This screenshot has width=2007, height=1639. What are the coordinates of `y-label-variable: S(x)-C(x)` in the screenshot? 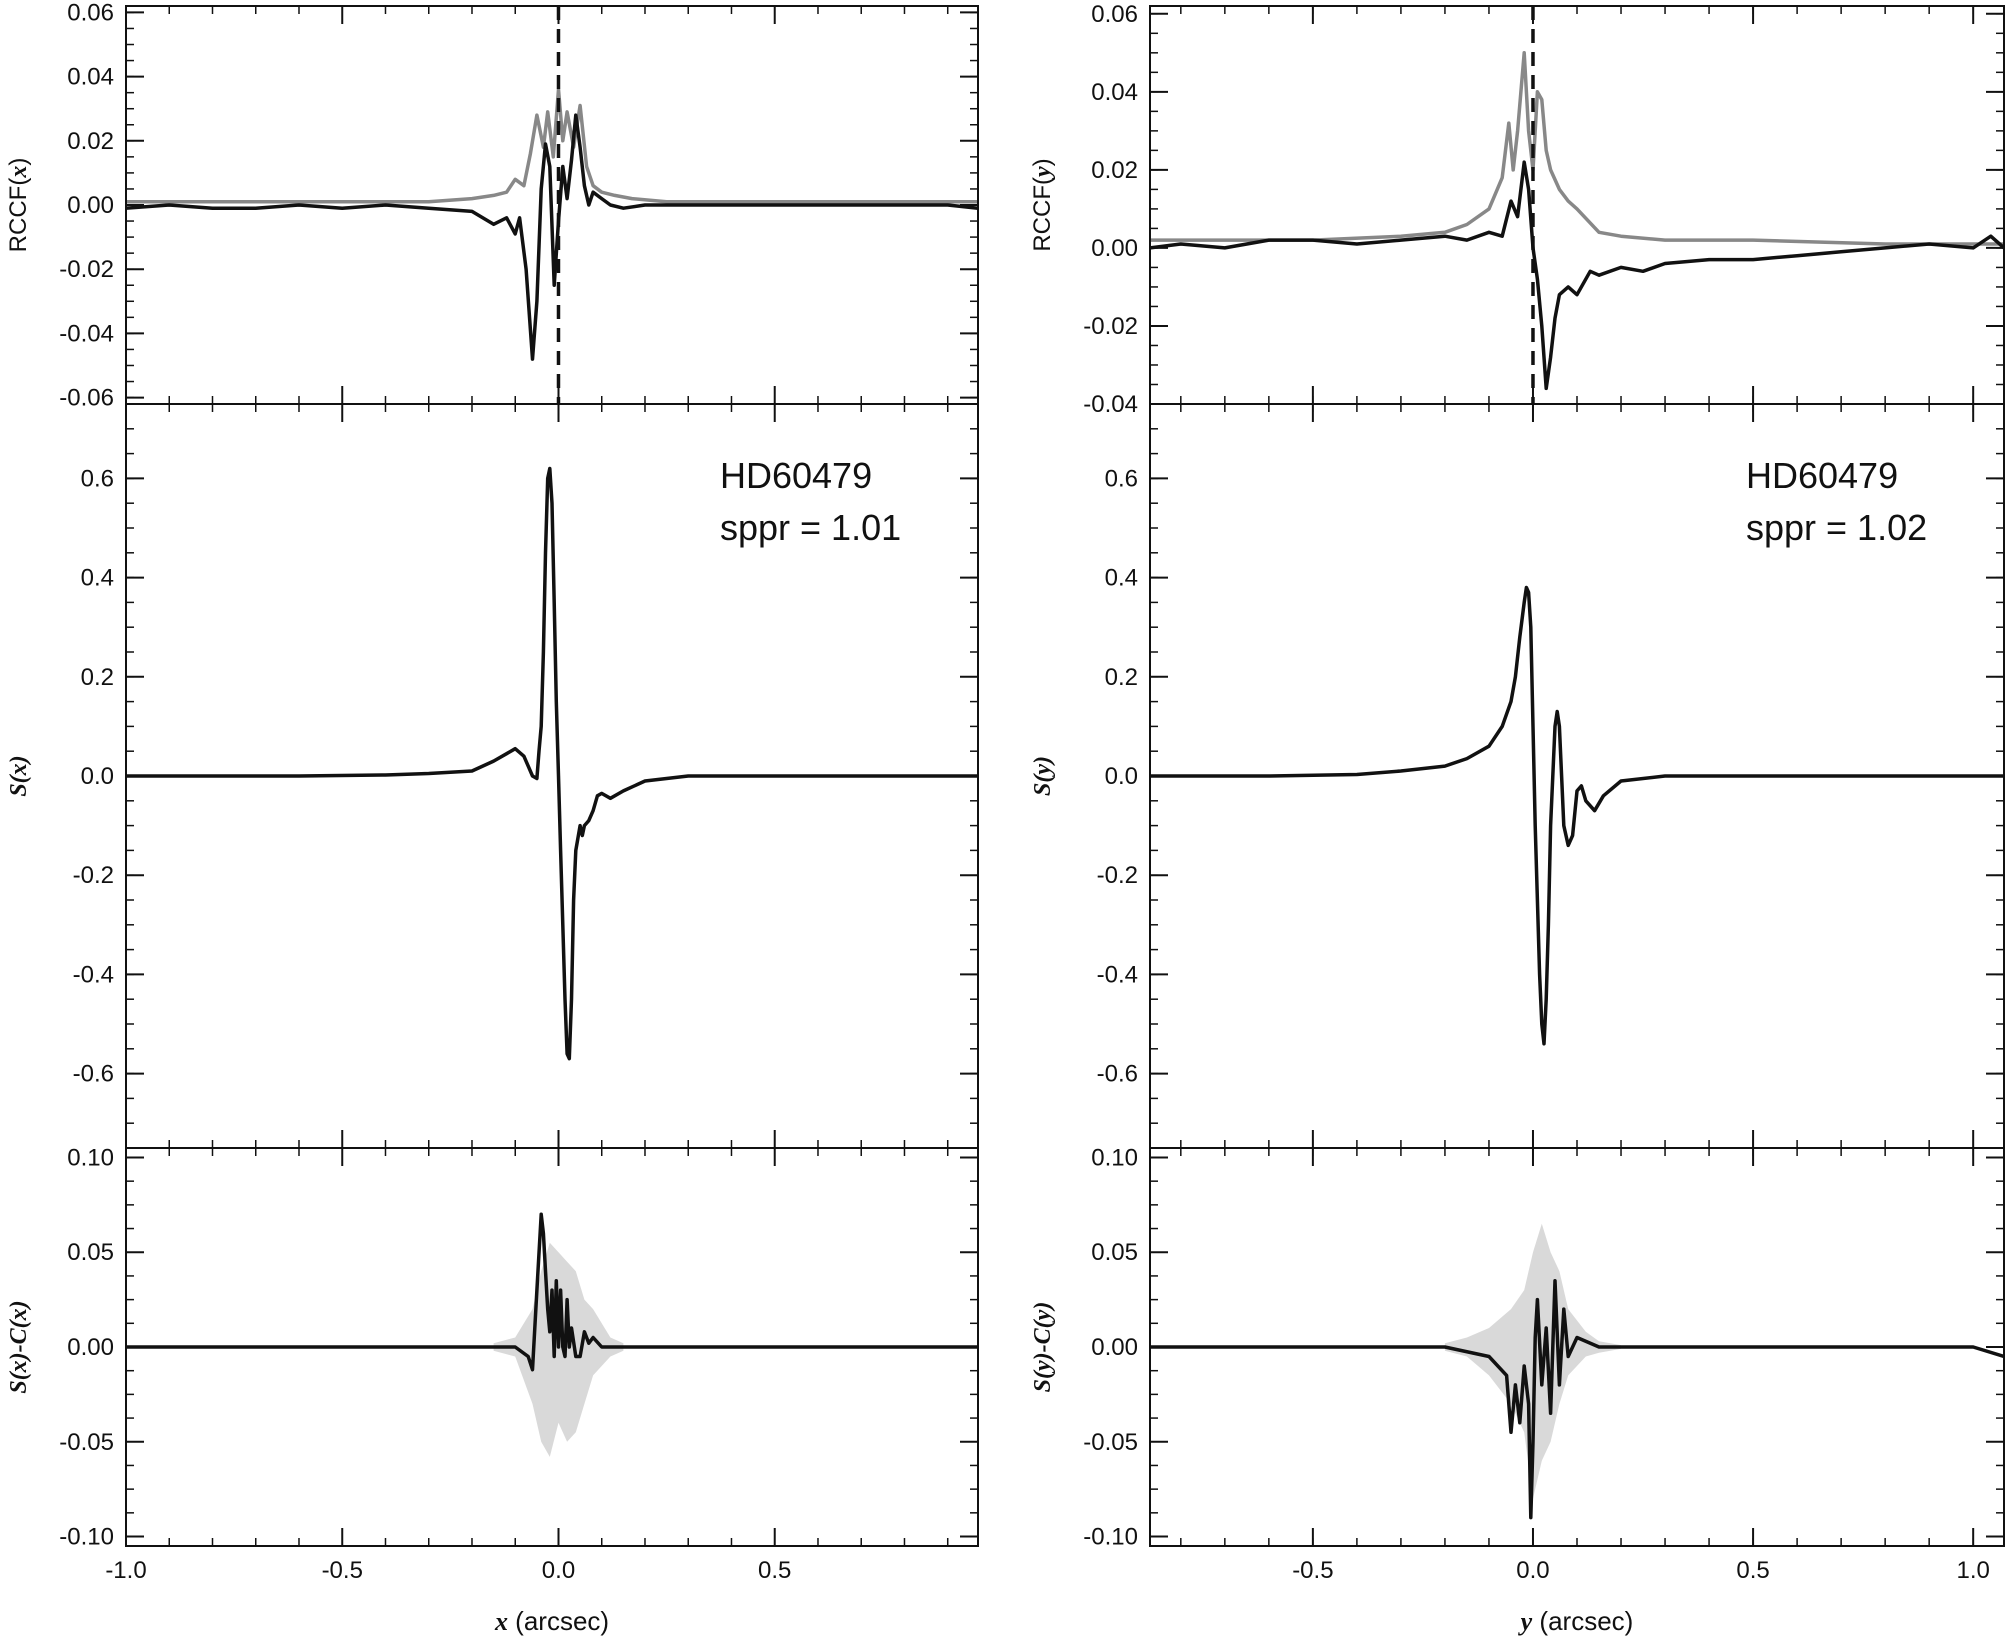 It's located at (19, 1346).